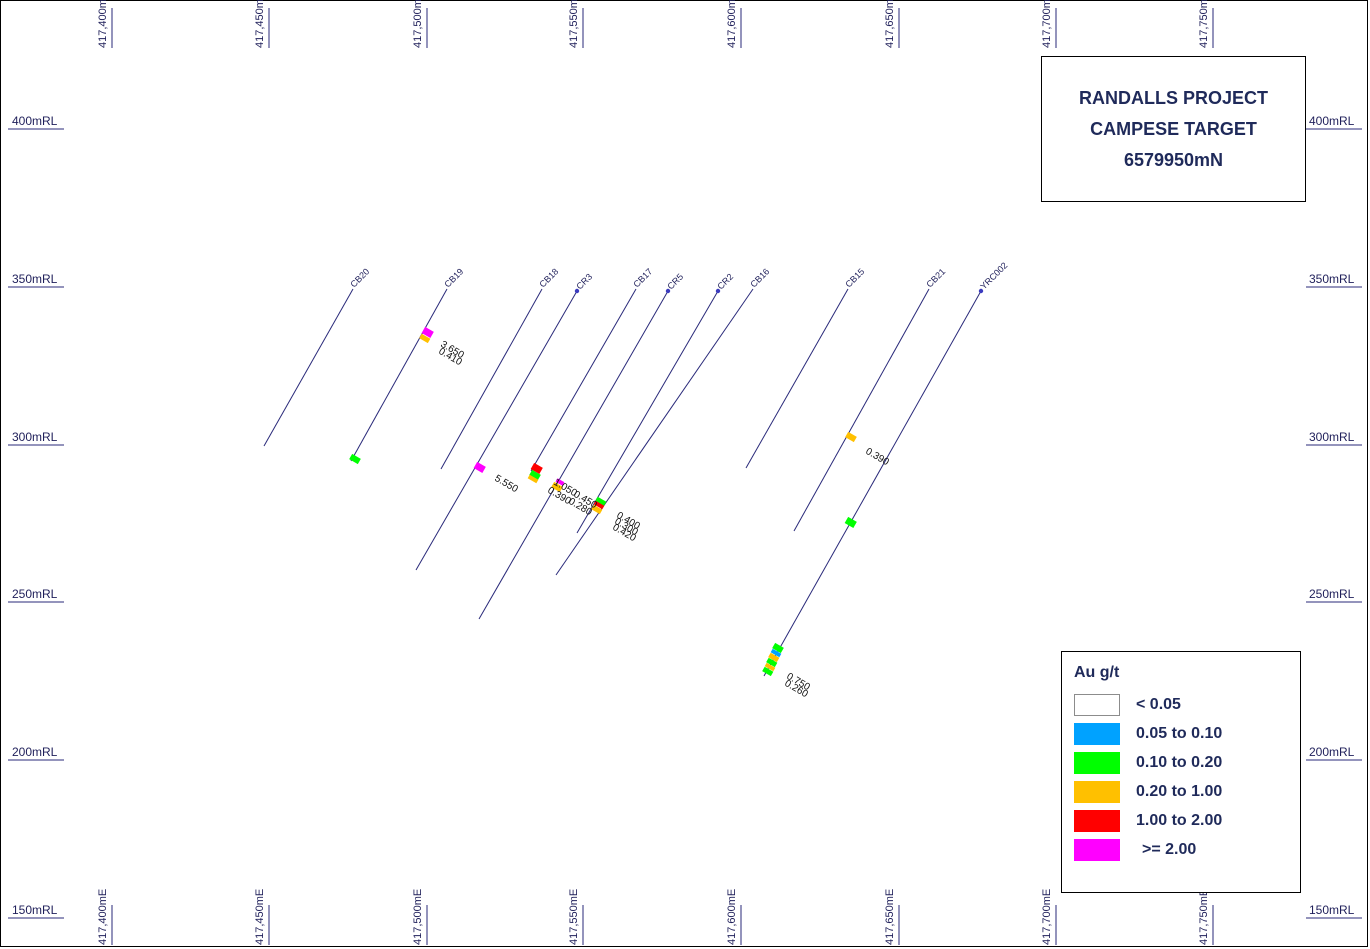 The height and width of the screenshot is (949, 1370). I want to click on interval-cb19-ge2, so click(427, 332).